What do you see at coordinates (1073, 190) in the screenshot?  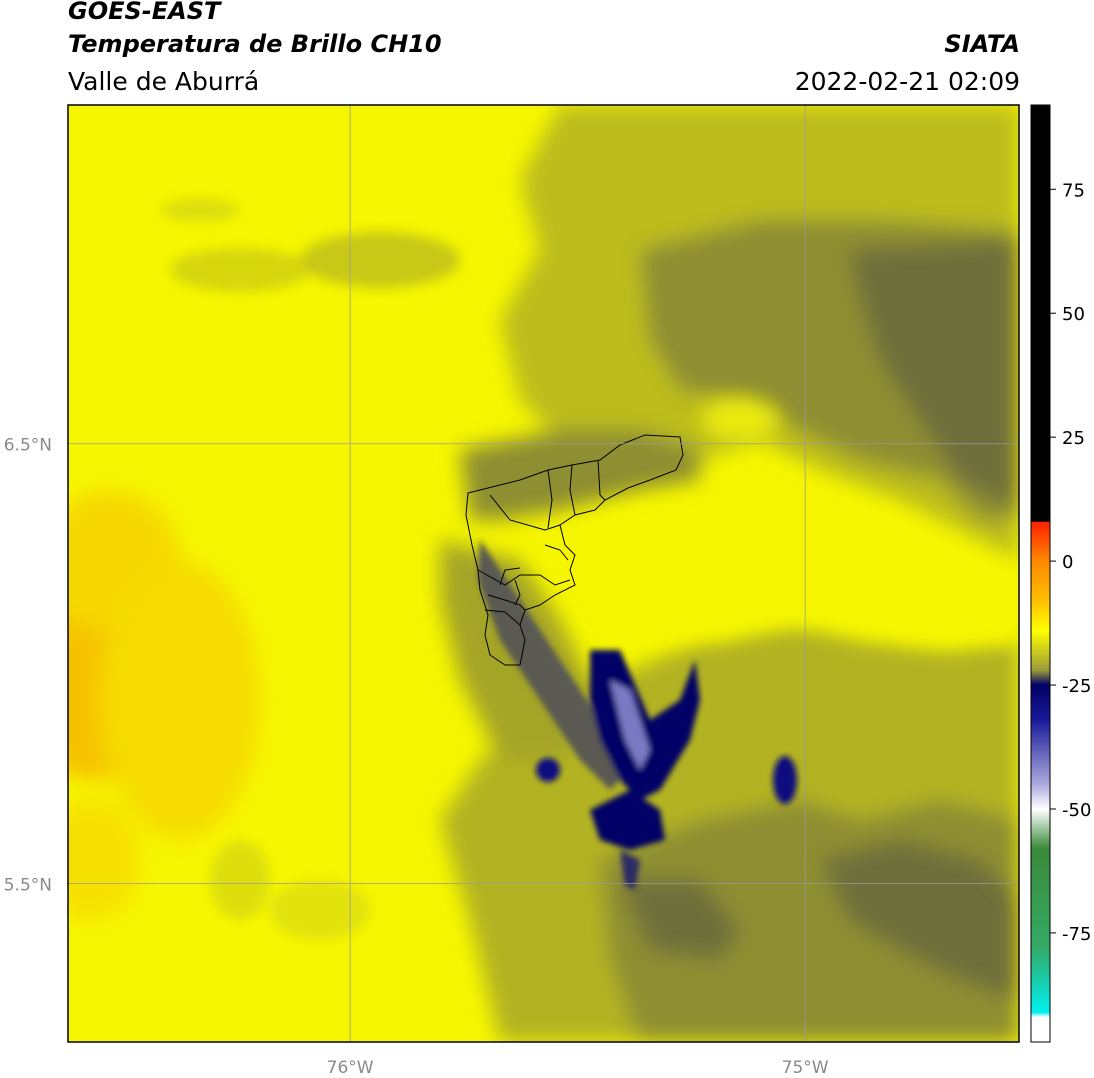 I see `colorbar-tick-label: 75` at bounding box center [1073, 190].